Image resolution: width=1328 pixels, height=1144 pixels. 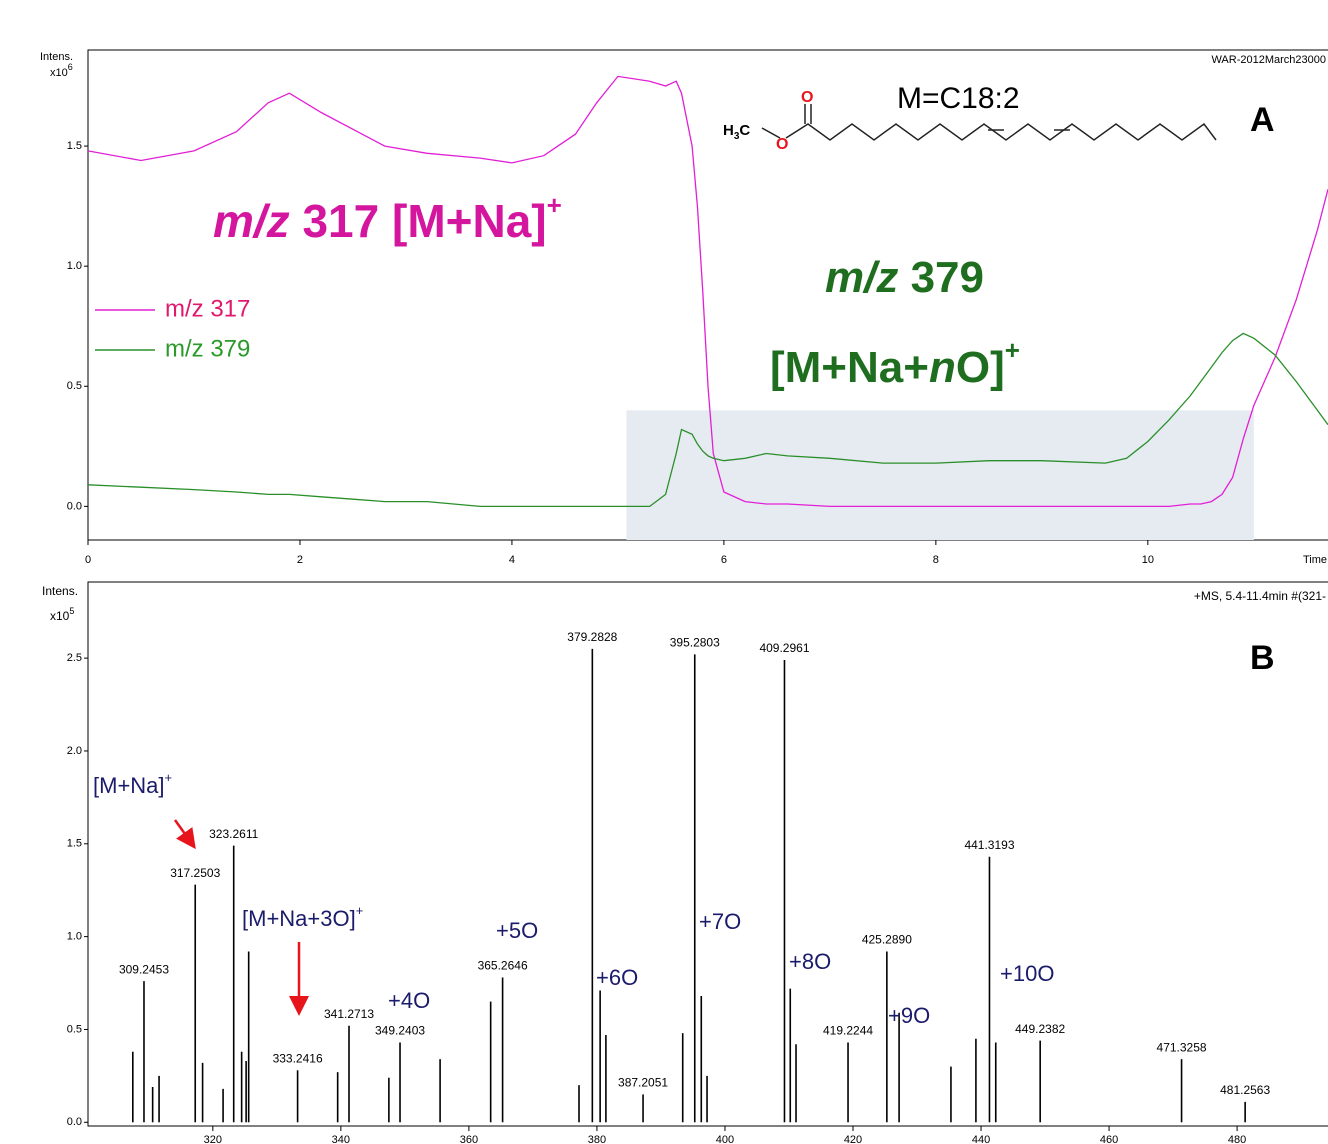 I want to click on peak-label: 419.2244, so click(x=848, y=1031).